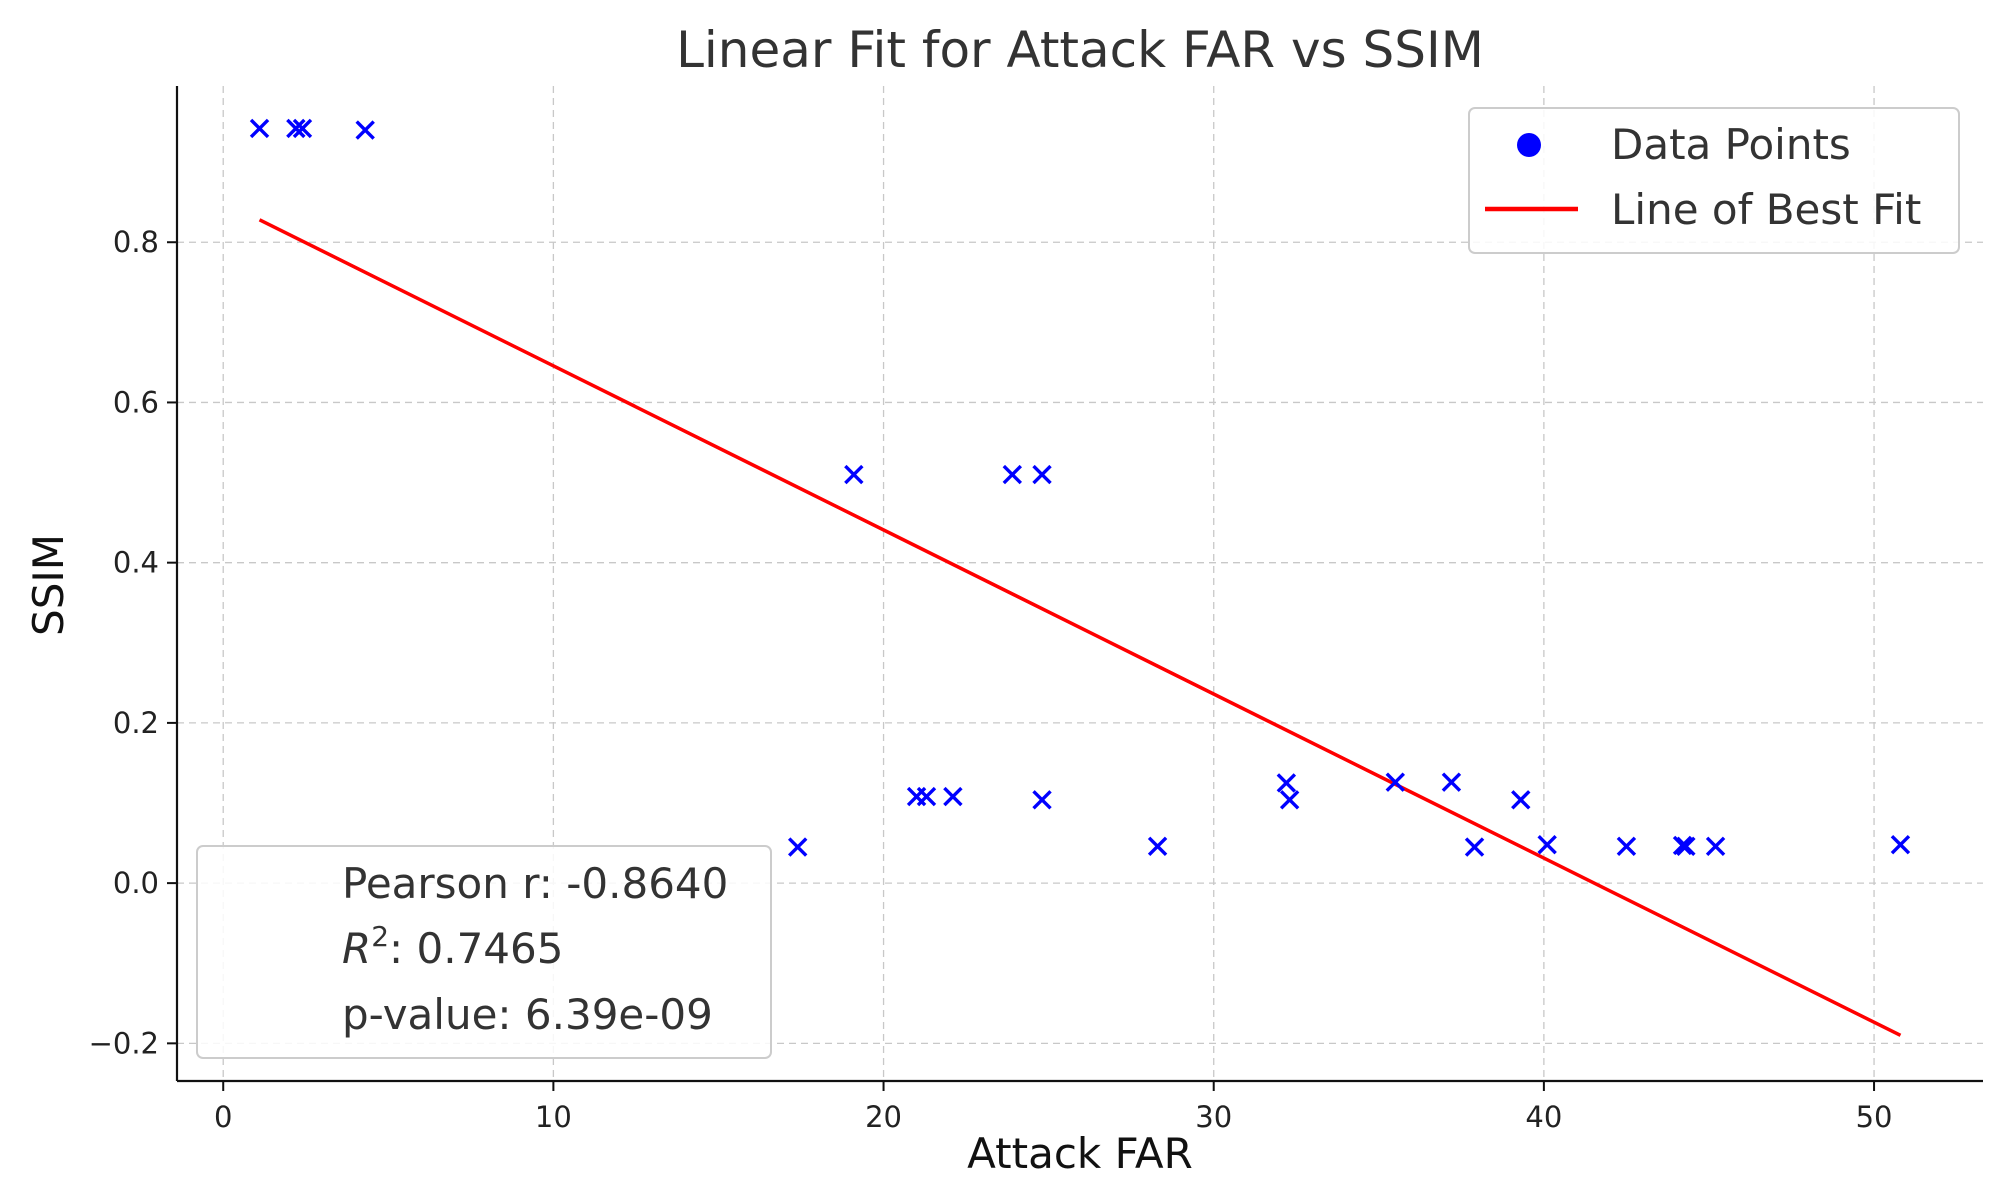  I want to click on x-tick-label: 20, so click(883, 1117).